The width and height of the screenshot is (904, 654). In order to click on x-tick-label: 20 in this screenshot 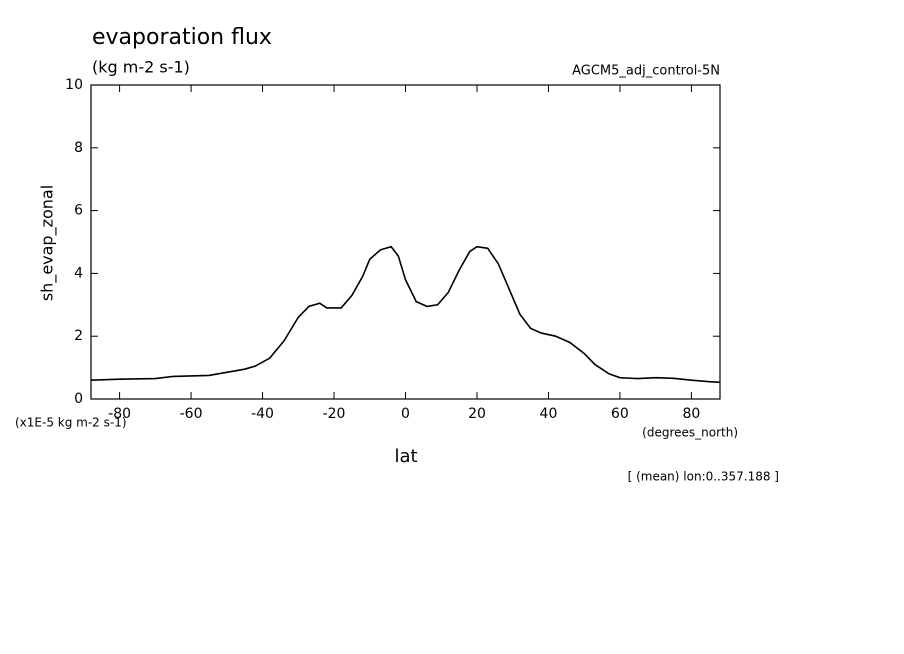, I will do `click(477, 414)`.